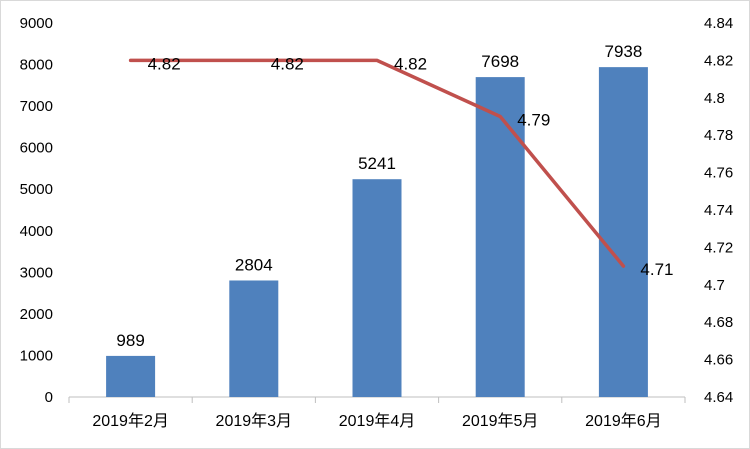 This screenshot has height=449, width=750. What do you see at coordinates (36, 355) in the screenshot?
I see `y-left-tick-label: 1000` at bounding box center [36, 355].